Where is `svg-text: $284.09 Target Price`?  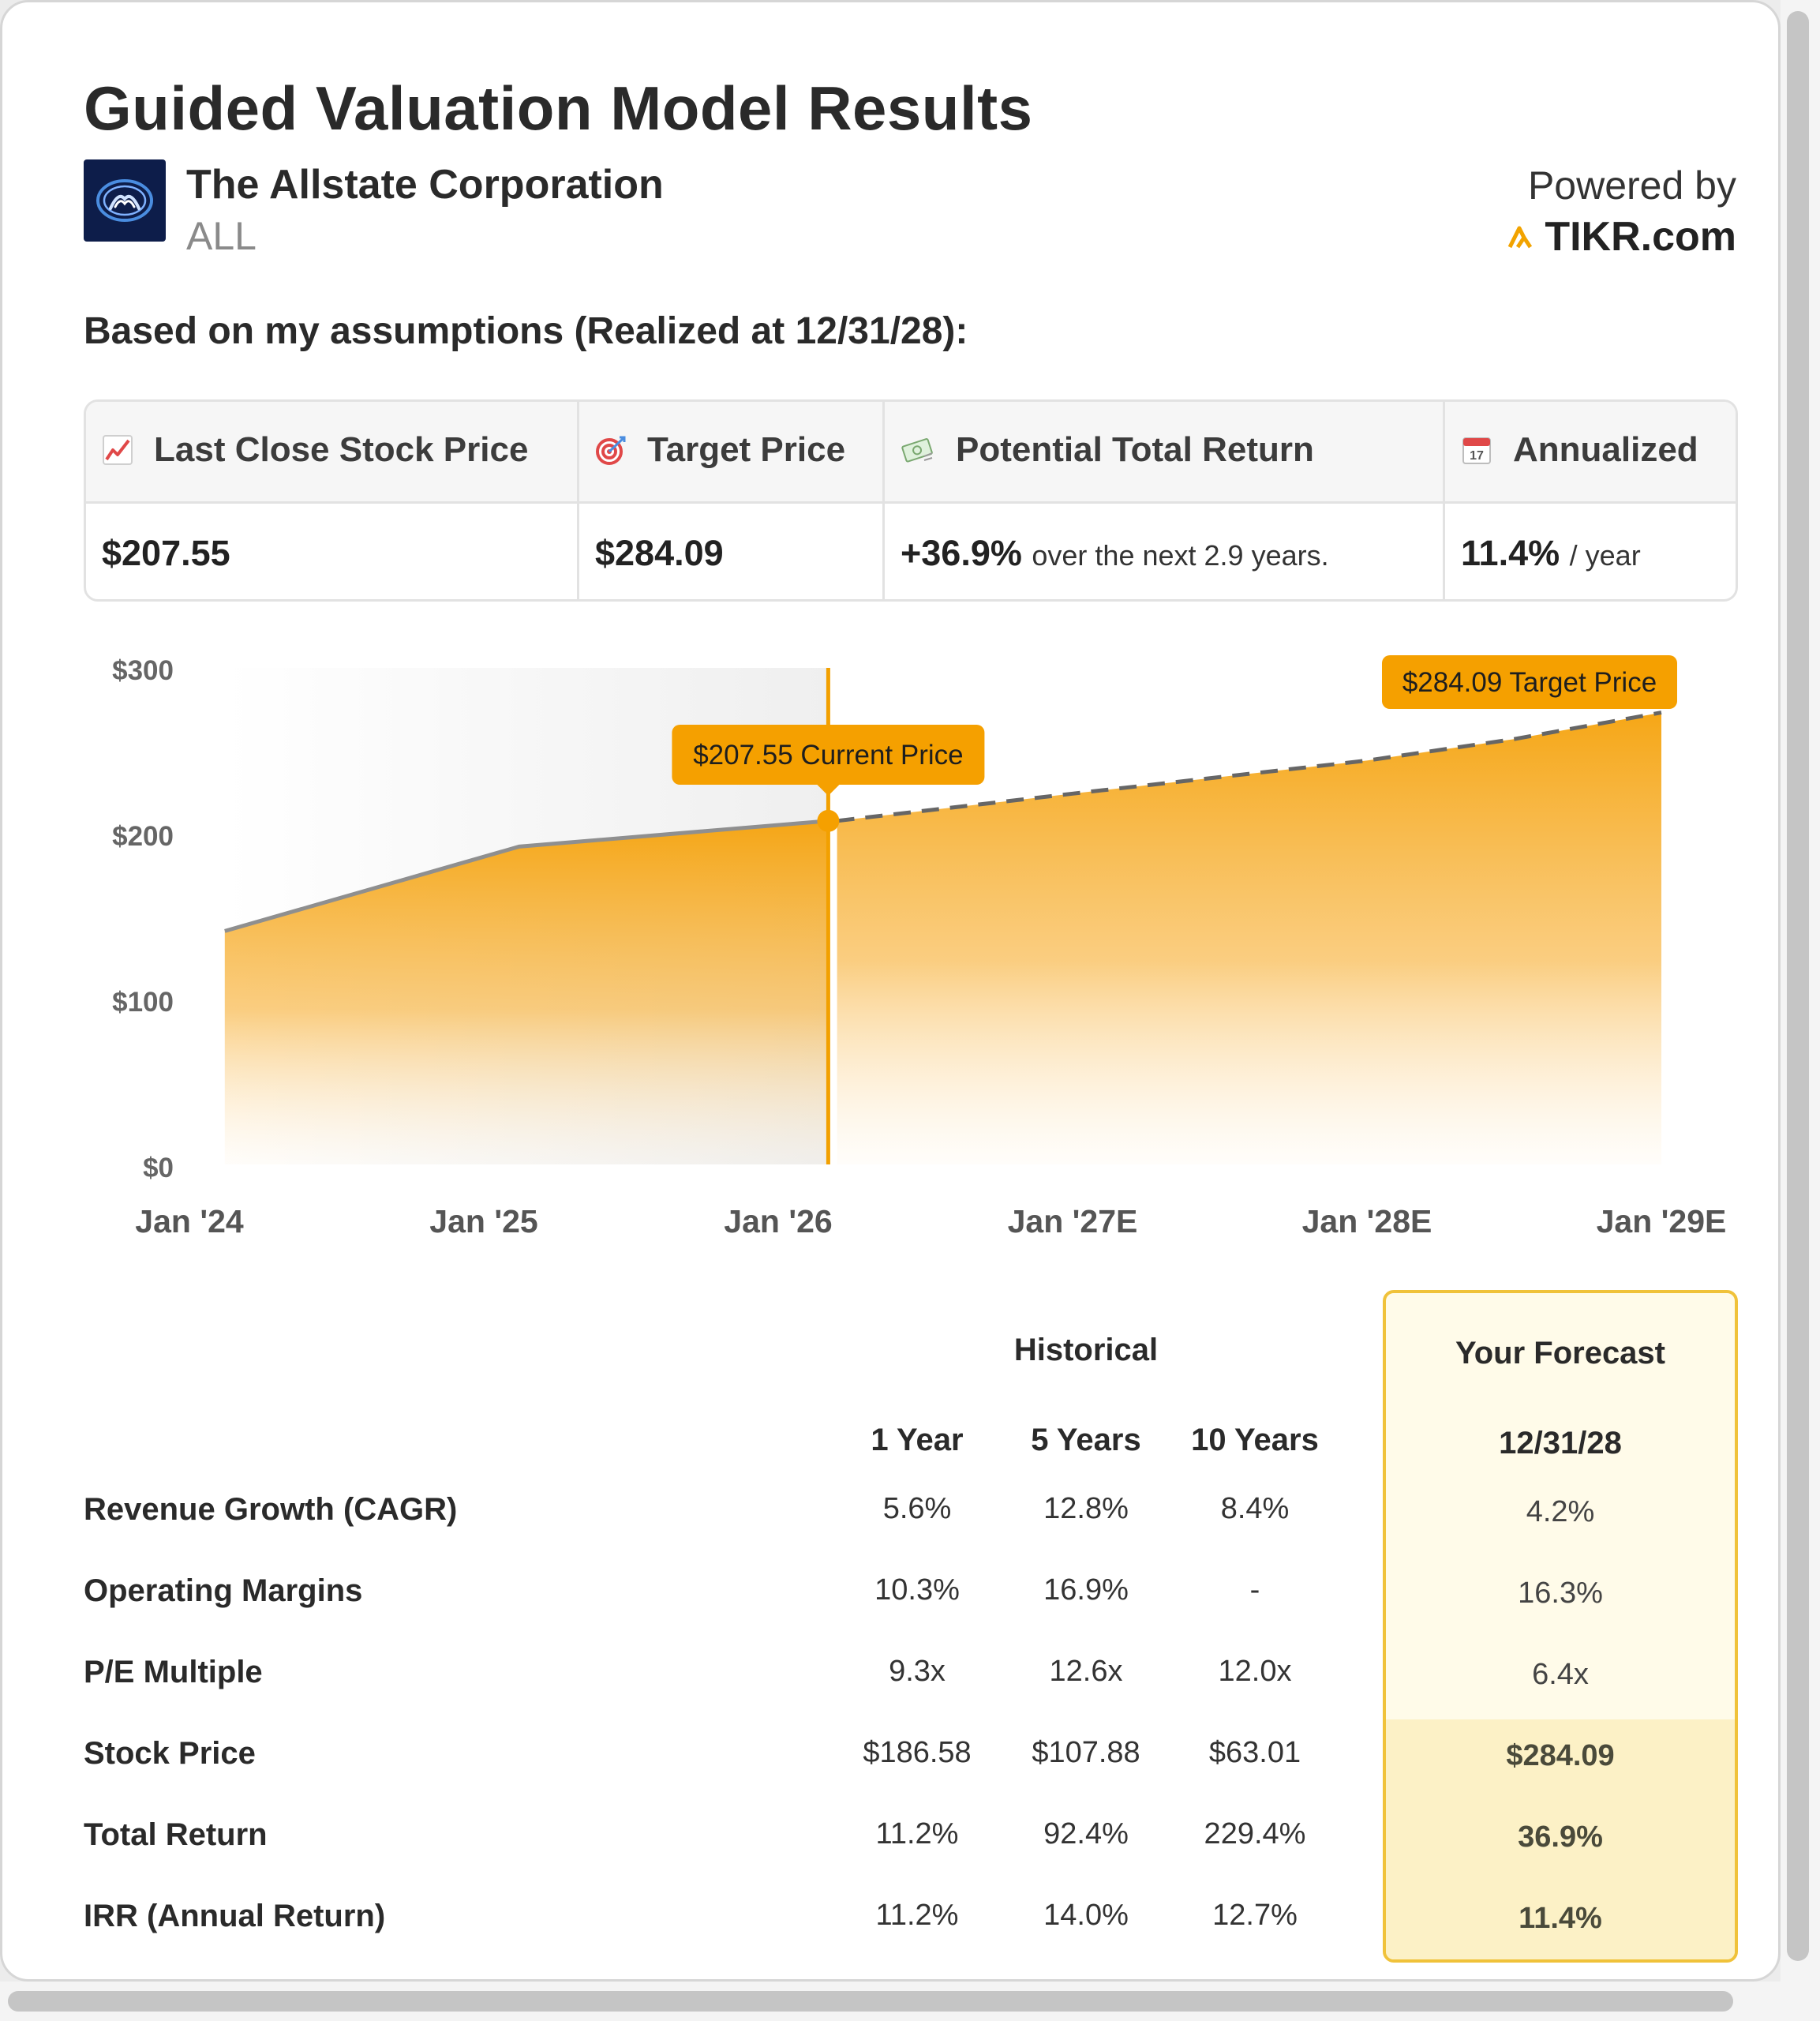 svg-text: $284.09 Target Price is located at coordinates (1529, 682).